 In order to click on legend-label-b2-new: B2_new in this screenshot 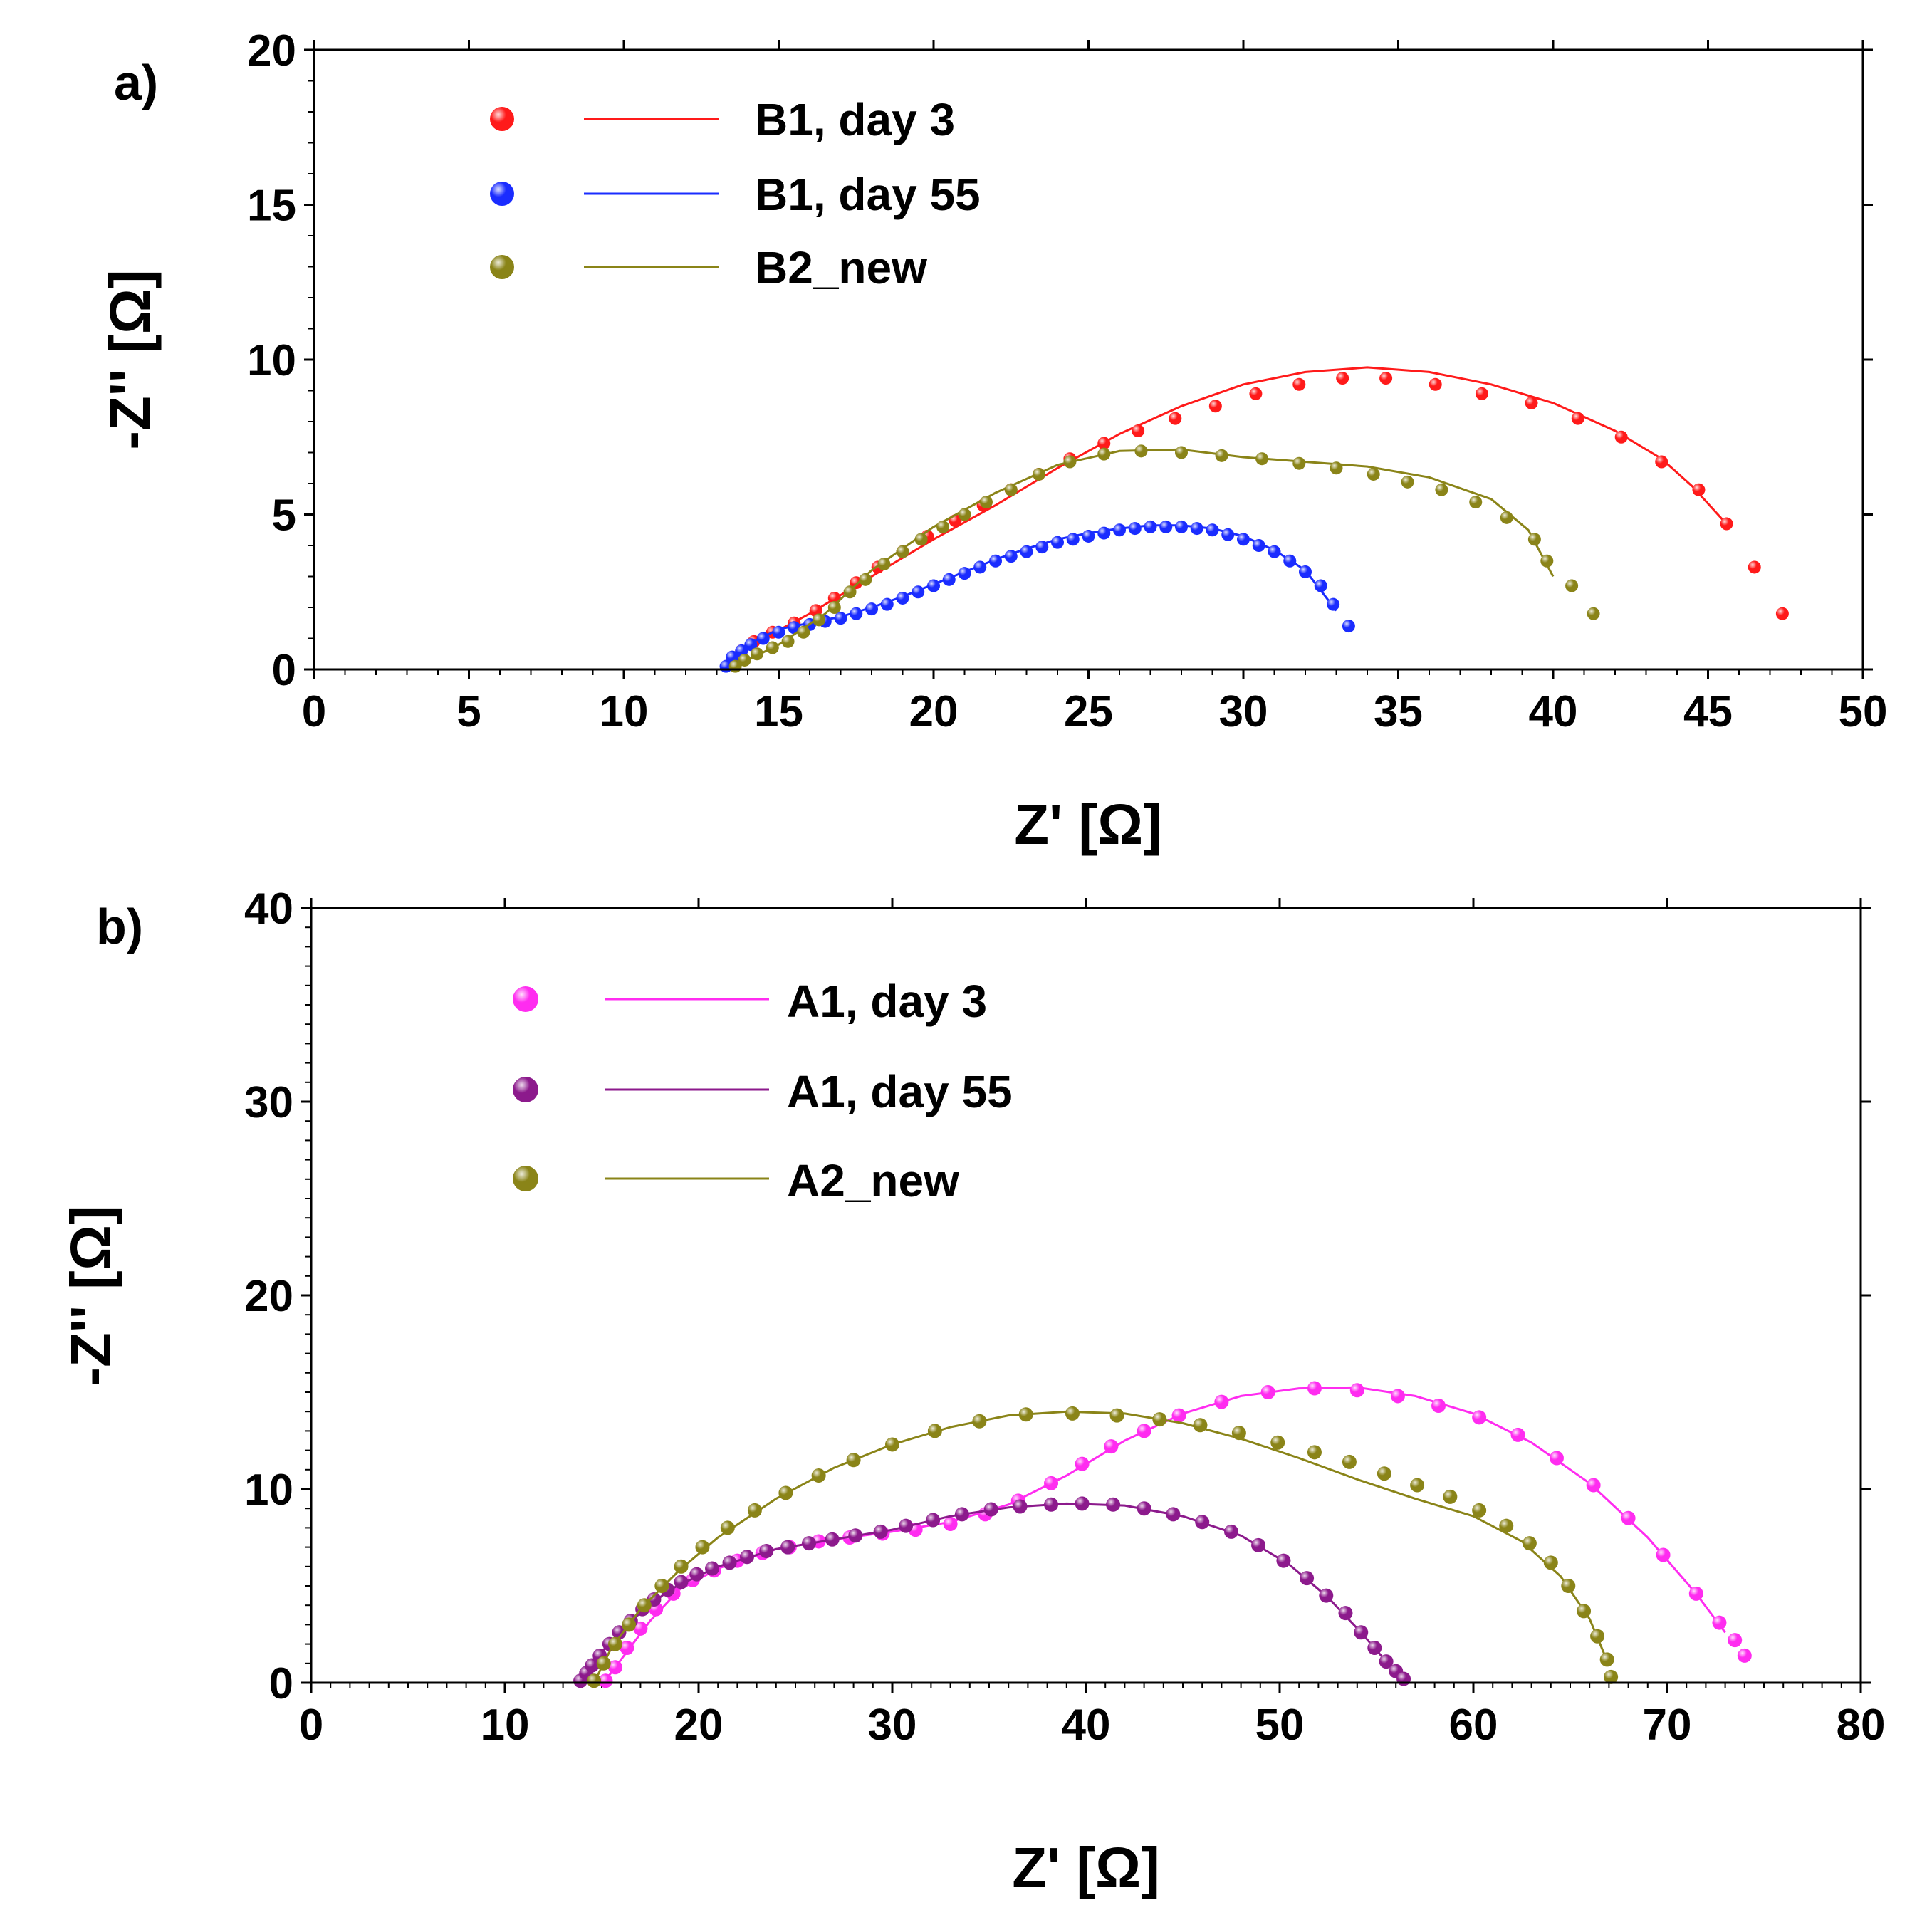, I will do `click(841, 267)`.